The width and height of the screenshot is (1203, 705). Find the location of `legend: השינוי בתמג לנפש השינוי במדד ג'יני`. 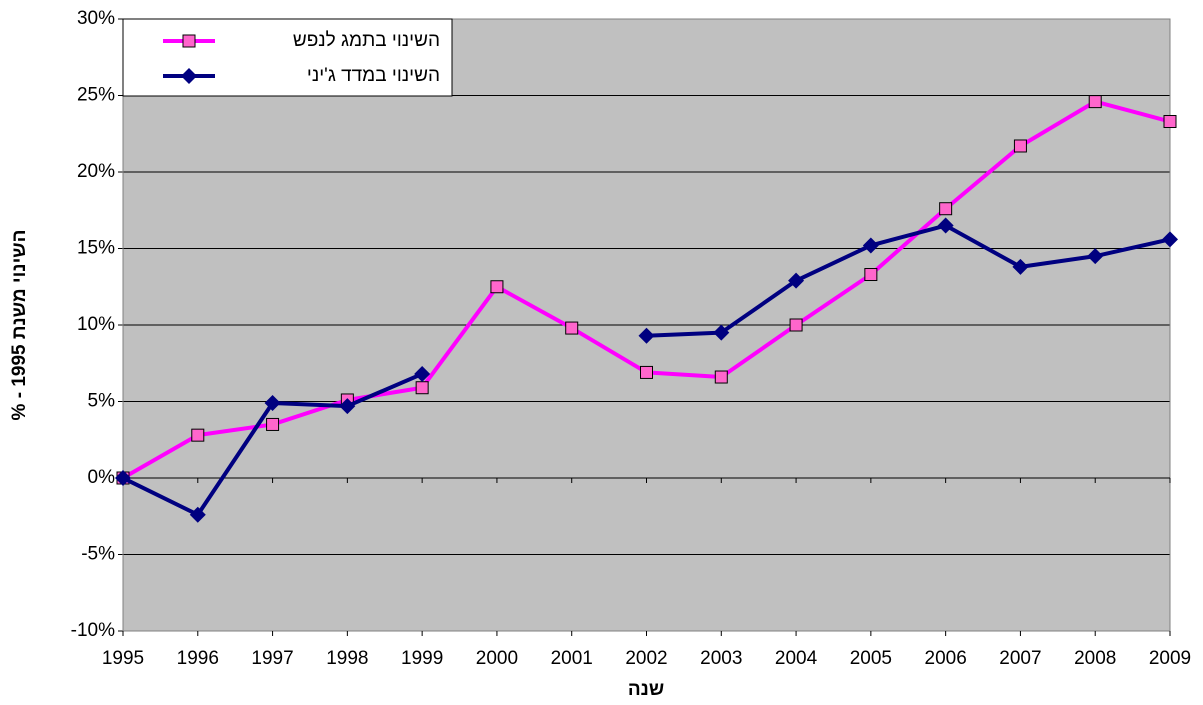

legend: השינוי בתמג לנפש השינוי במדד ג'יני is located at coordinates (287, 57).